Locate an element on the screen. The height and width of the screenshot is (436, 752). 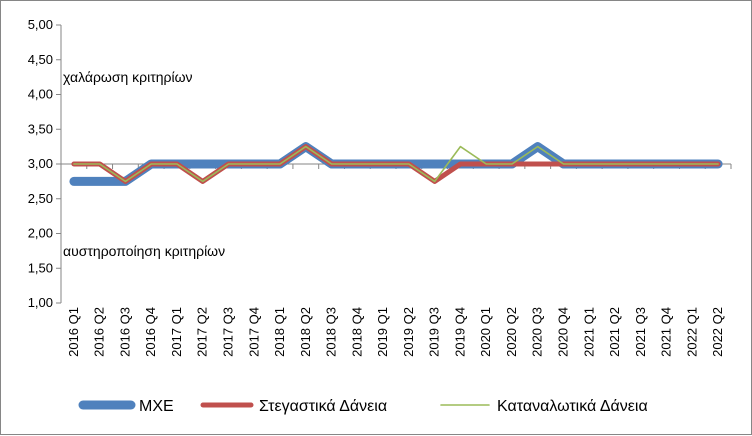
chart-annotation: αυστηροποίηση κριτηρίων is located at coordinates (144, 251).